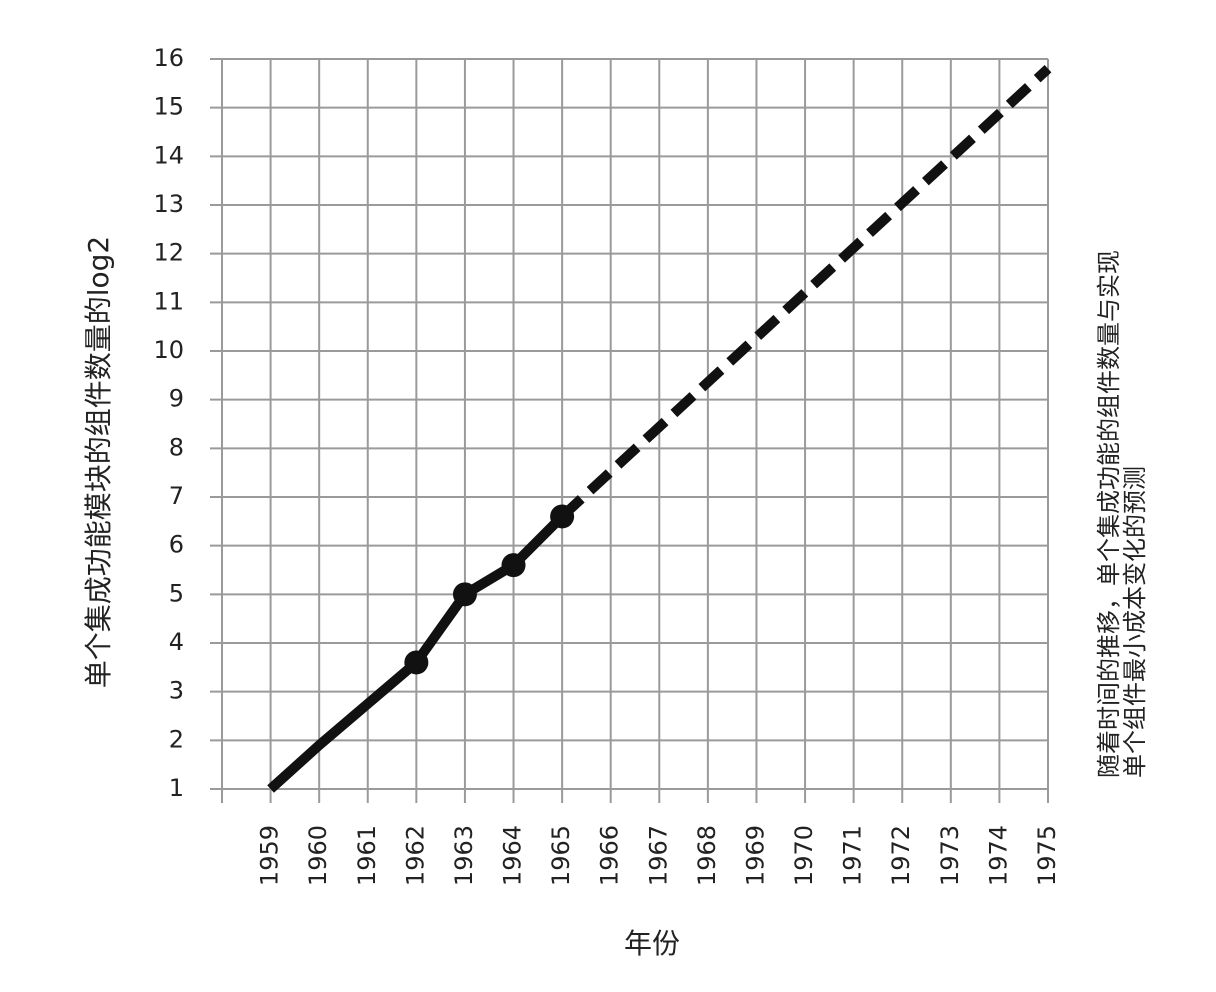  What do you see at coordinates (1109, 514) in the screenshot?
I see `annotation: 随着时间的推移，单个集成功能的组件数量与实现` at bounding box center [1109, 514].